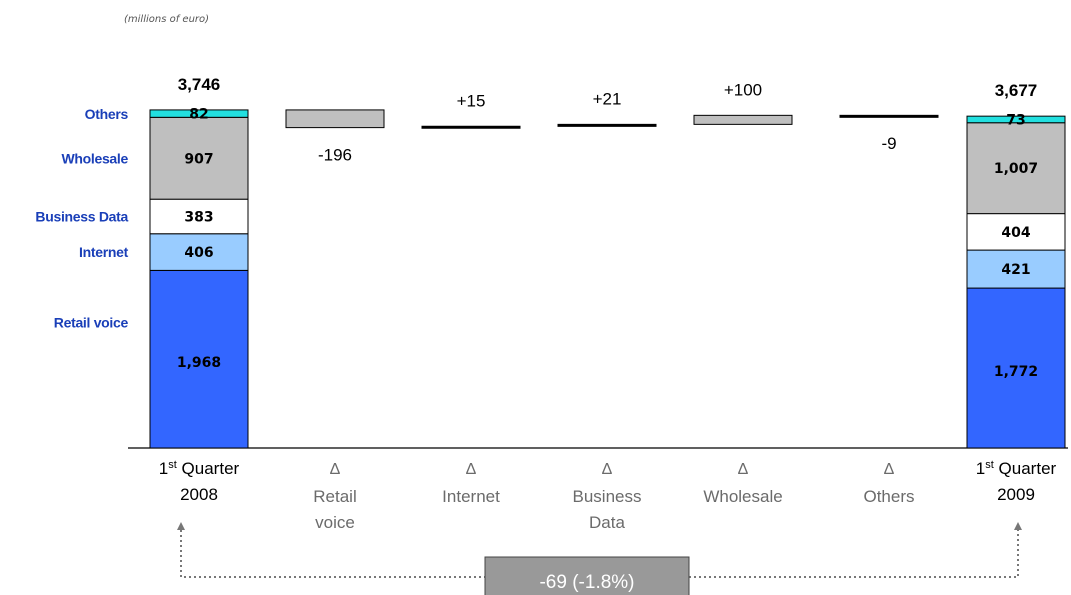 Image resolution: width=1071 pixels, height=595 pixels. I want to click on start-bar-label-others: 82, so click(198, 115).